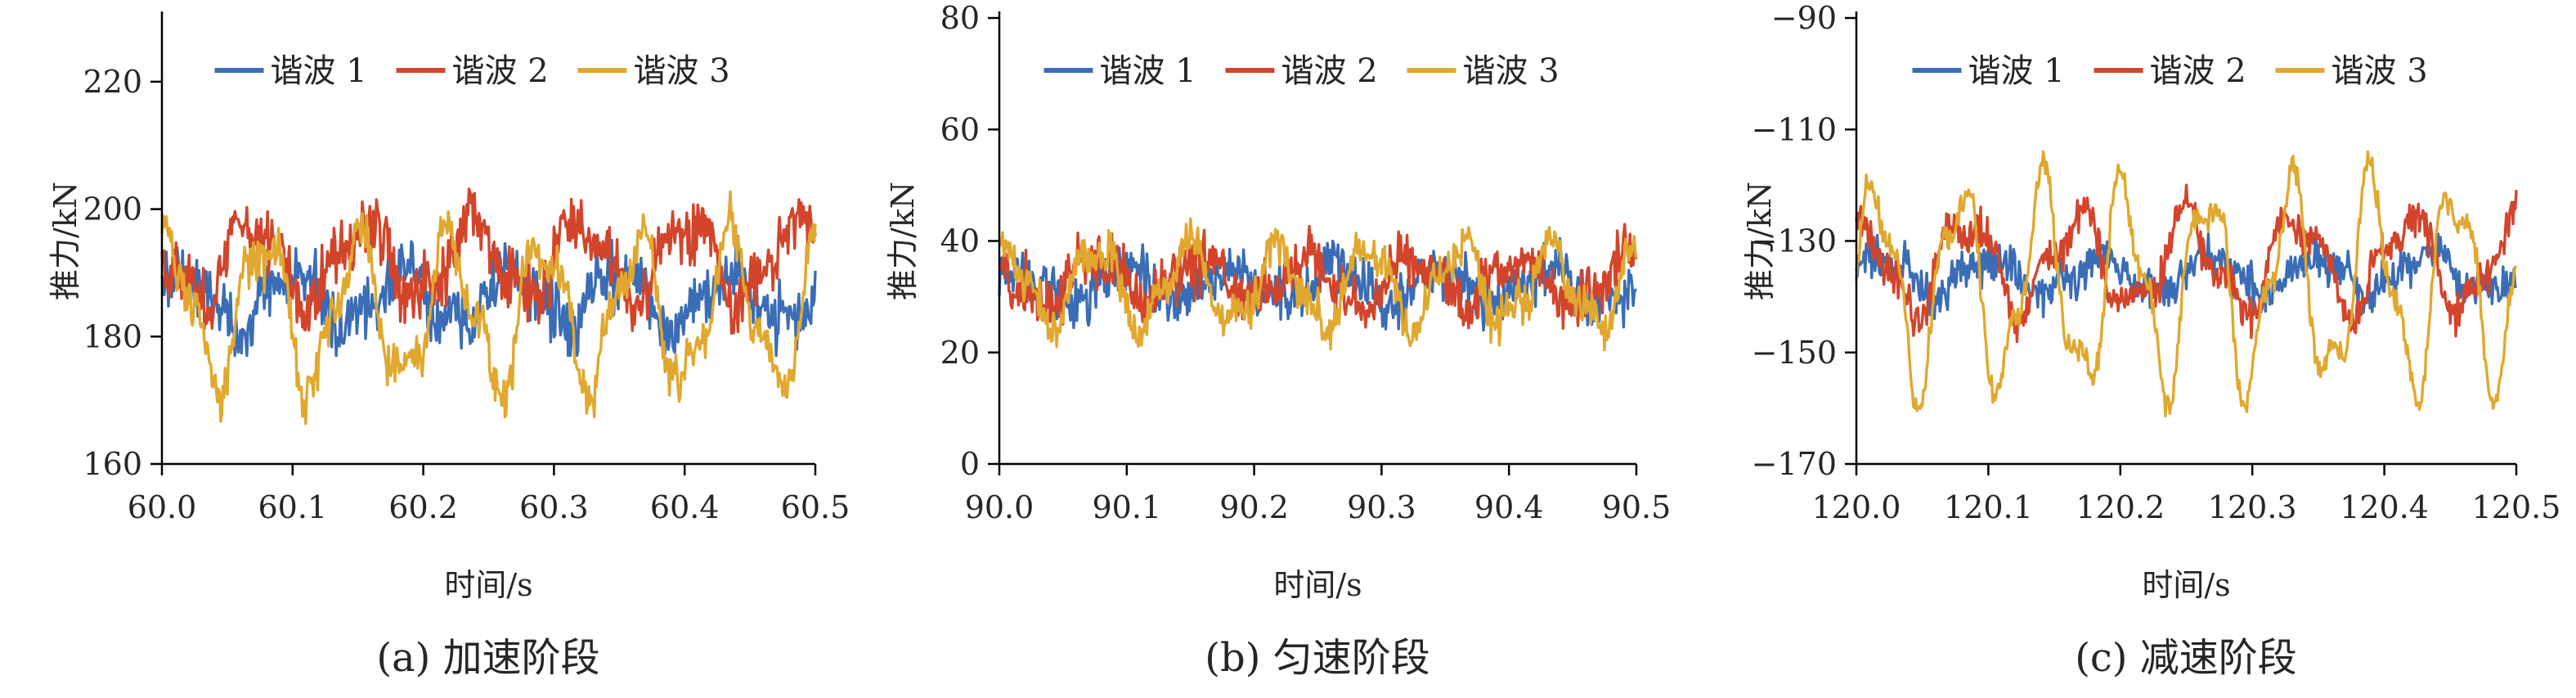 Image resolution: width=2576 pixels, height=698 pixels. What do you see at coordinates (960, 241) in the screenshot?
I see `y-tick-label: 40` at bounding box center [960, 241].